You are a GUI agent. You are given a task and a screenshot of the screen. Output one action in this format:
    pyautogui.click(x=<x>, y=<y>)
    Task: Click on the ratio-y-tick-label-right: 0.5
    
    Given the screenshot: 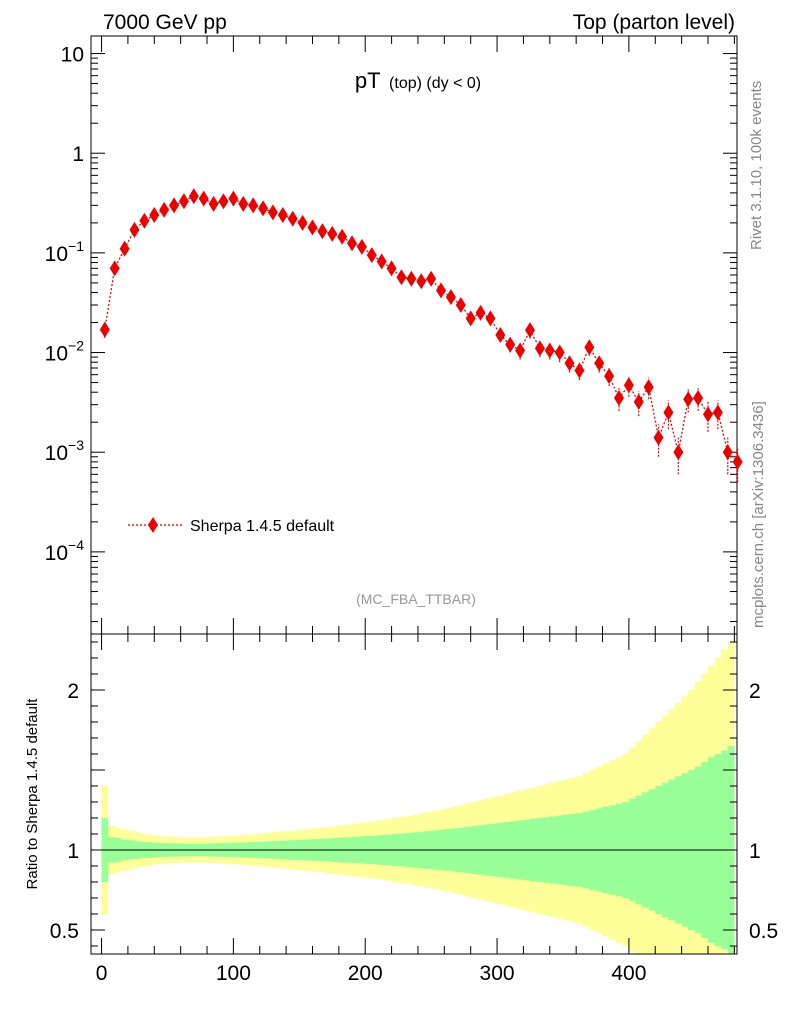 What is the action you would take?
    pyautogui.click(x=763, y=931)
    